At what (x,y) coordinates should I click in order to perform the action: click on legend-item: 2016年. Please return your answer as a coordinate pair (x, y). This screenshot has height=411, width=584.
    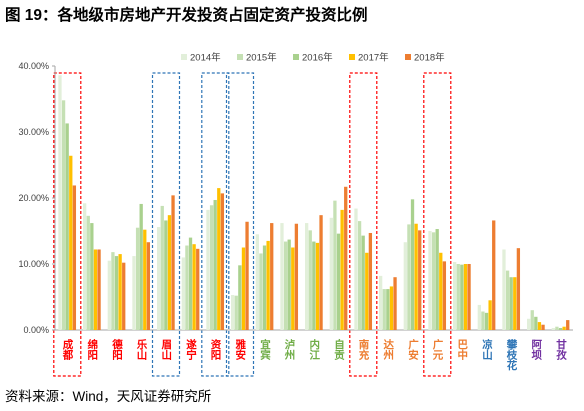
    Looking at the image, I should click on (313, 58).